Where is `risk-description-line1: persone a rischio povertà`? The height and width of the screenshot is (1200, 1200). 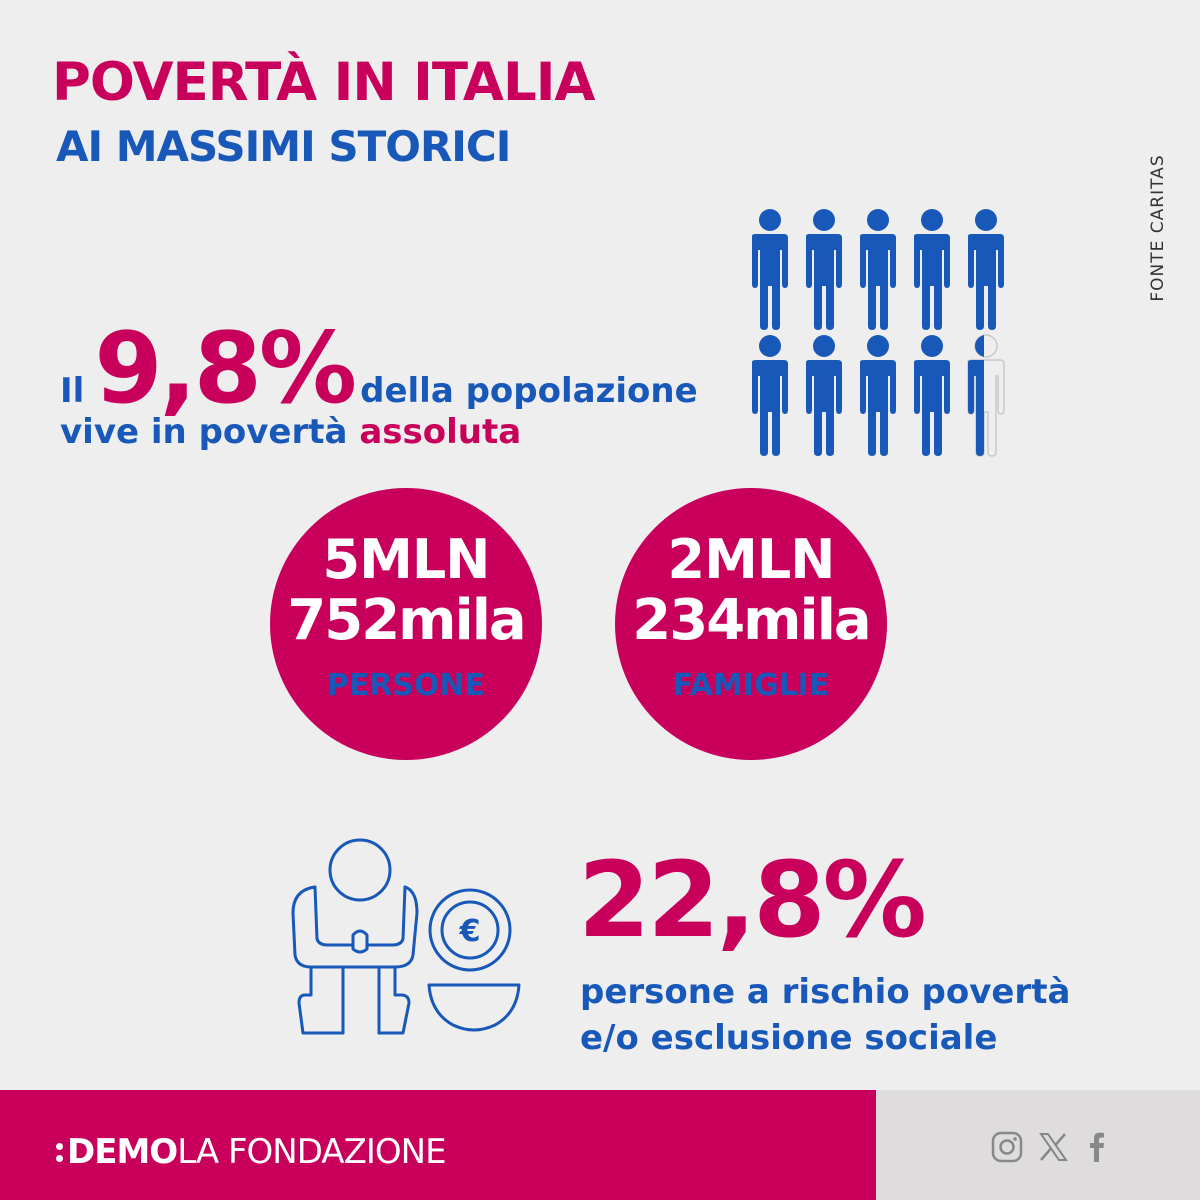
risk-description-line1: persone a rischio povertà is located at coordinates (825, 992).